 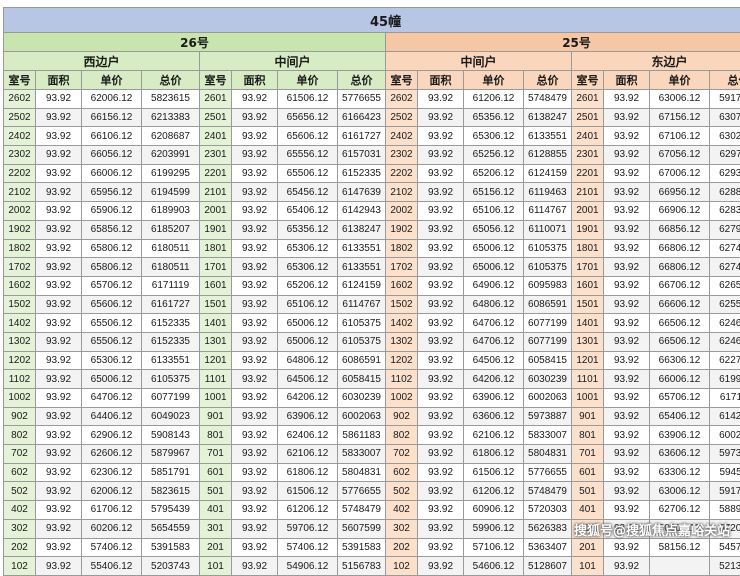 I want to click on total-price-cell: 6194599, so click(x=171, y=192).